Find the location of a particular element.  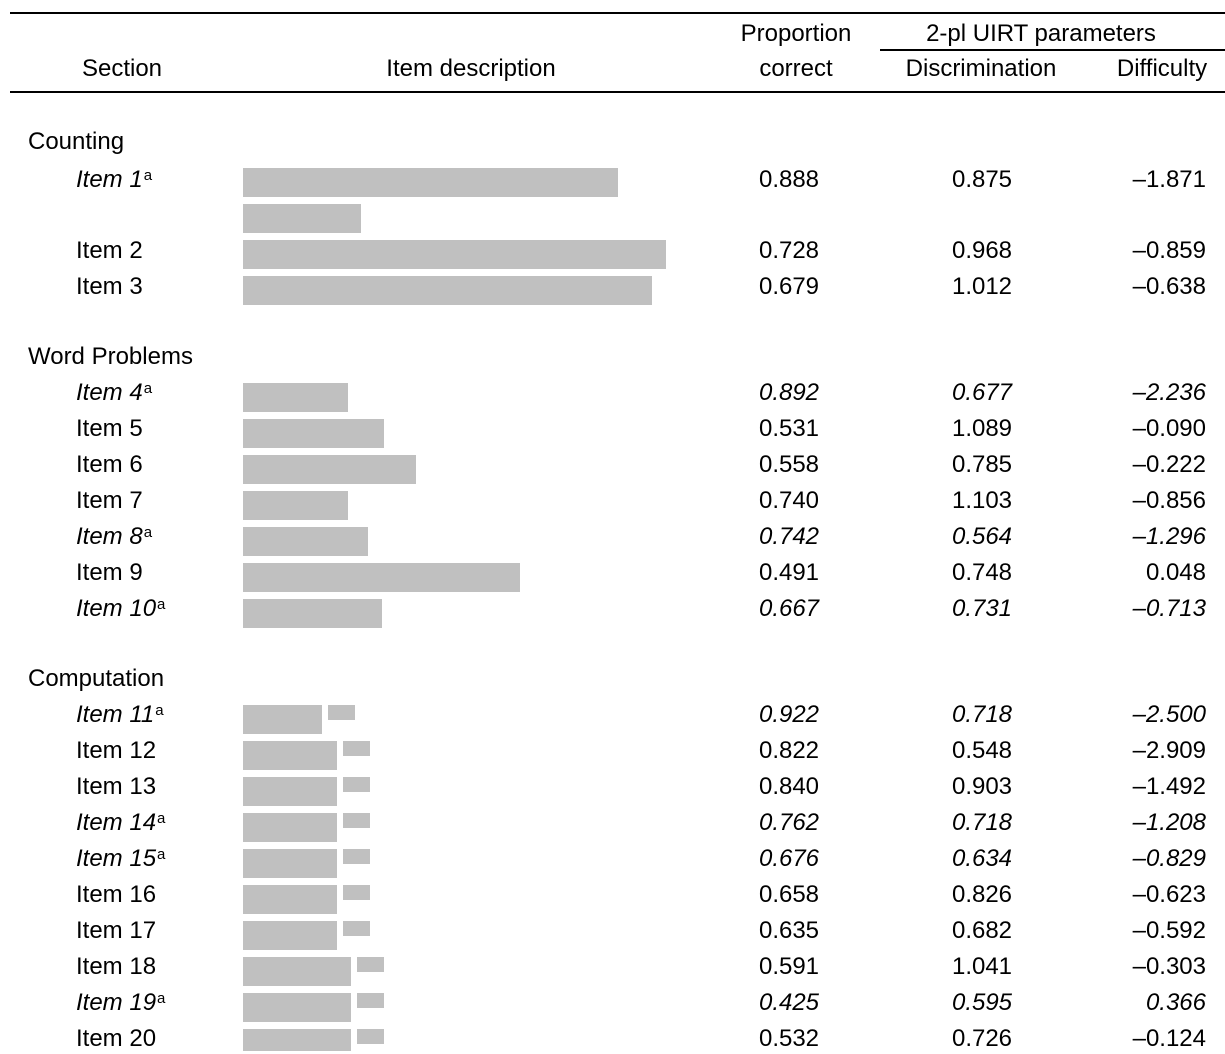

proportion-correct-value: 0.491 is located at coordinates (789, 572).